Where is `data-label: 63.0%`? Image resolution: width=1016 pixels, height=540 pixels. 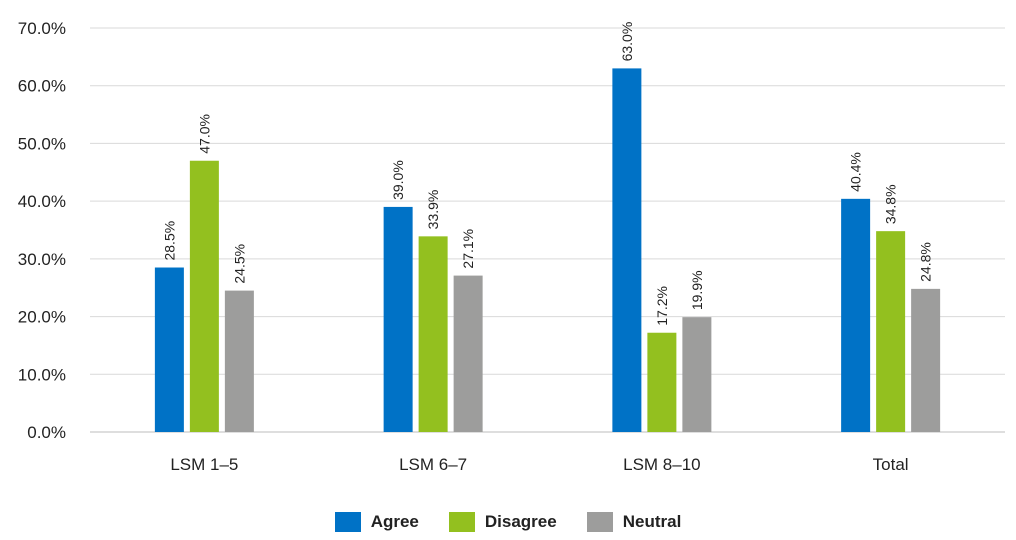
data-label: 63.0% is located at coordinates (627, 42).